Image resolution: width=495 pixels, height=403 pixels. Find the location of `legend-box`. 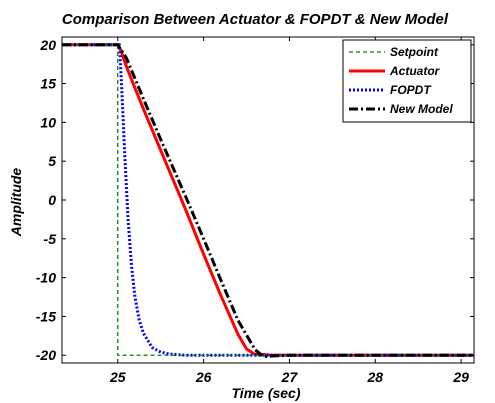

legend-box is located at coordinates (407, 81).